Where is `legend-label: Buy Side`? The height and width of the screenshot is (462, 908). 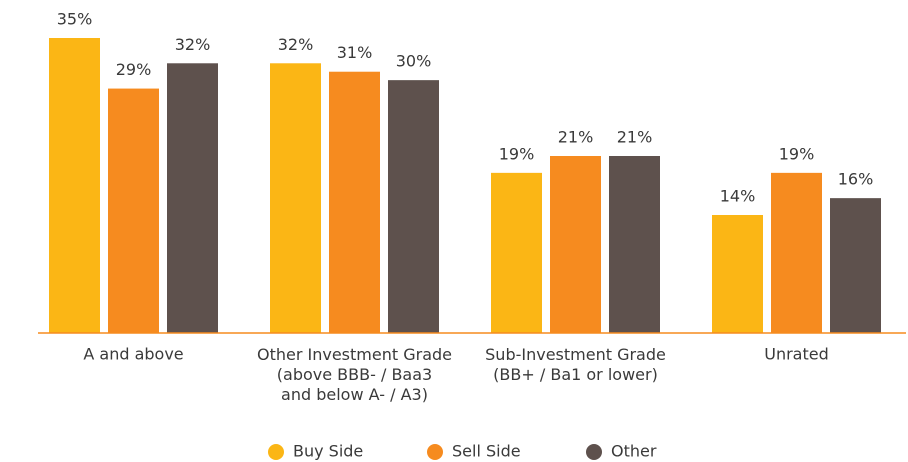
legend-label: Buy Side is located at coordinates (328, 451).